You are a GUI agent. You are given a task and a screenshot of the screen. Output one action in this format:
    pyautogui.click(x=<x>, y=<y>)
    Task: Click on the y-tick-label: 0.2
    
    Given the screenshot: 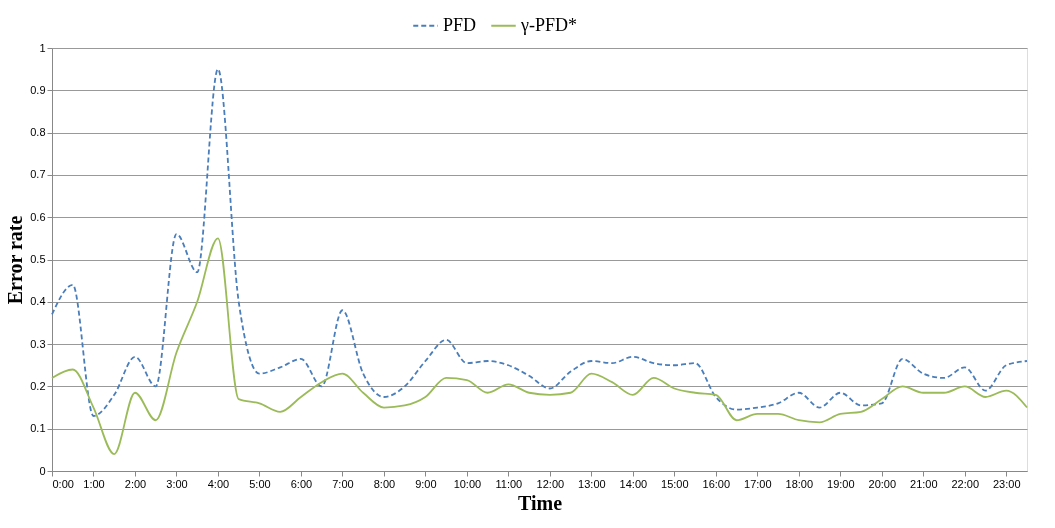 What is the action you would take?
    pyautogui.click(x=38, y=385)
    